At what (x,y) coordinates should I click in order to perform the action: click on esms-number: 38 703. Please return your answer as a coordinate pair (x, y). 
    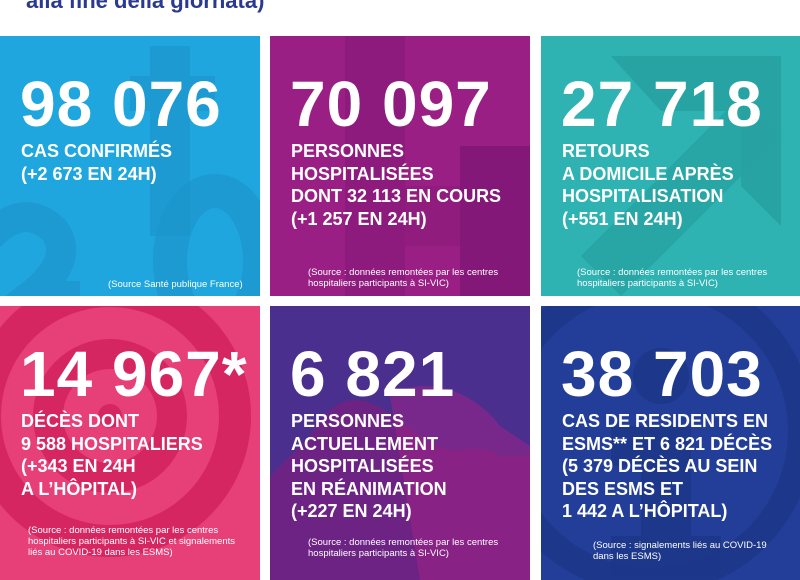
    Looking at the image, I should click on (662, 374).